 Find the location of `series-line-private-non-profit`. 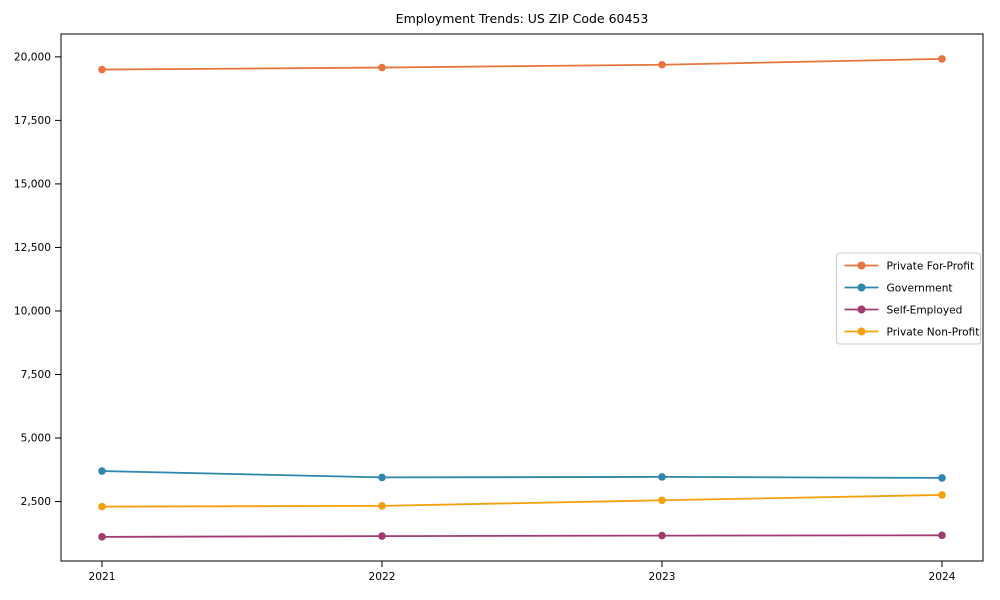

series-line-private-non-profit is located at coordinates (522, 501).